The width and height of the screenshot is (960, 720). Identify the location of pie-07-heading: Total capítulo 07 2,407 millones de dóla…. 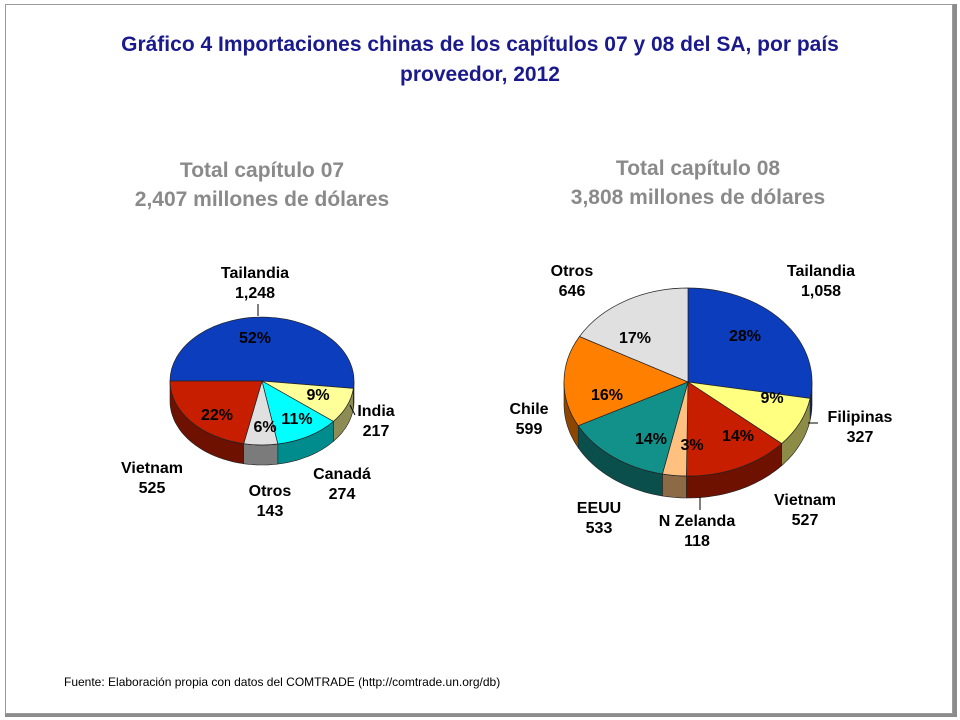
(262, 185).